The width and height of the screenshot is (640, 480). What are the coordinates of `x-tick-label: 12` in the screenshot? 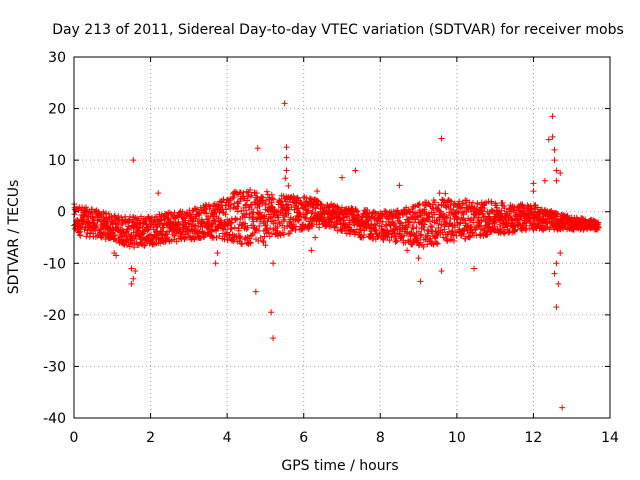 It's located at (534, 438).